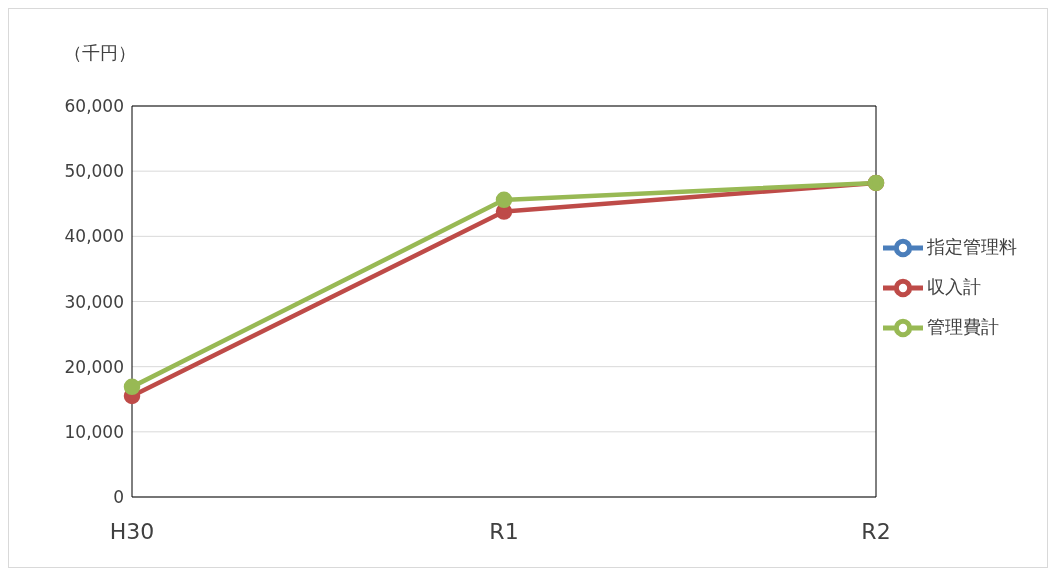 The width and height of the screenshot is (1054, 574). I want to click on legend-label: 管理費計, so click(963, 326).